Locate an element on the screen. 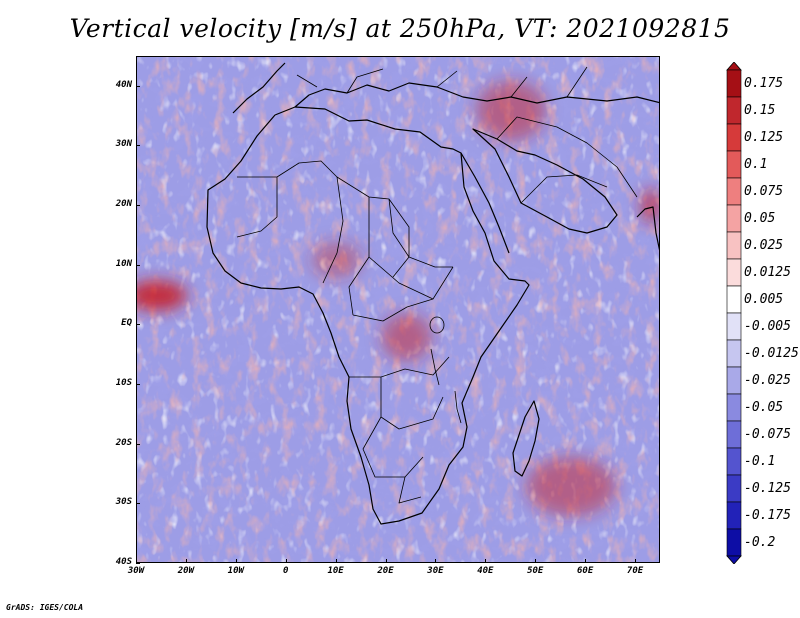 The width and height of the screenshot is (800, 618). lon-tick-label: 10E is located at coordinates (335, 571).